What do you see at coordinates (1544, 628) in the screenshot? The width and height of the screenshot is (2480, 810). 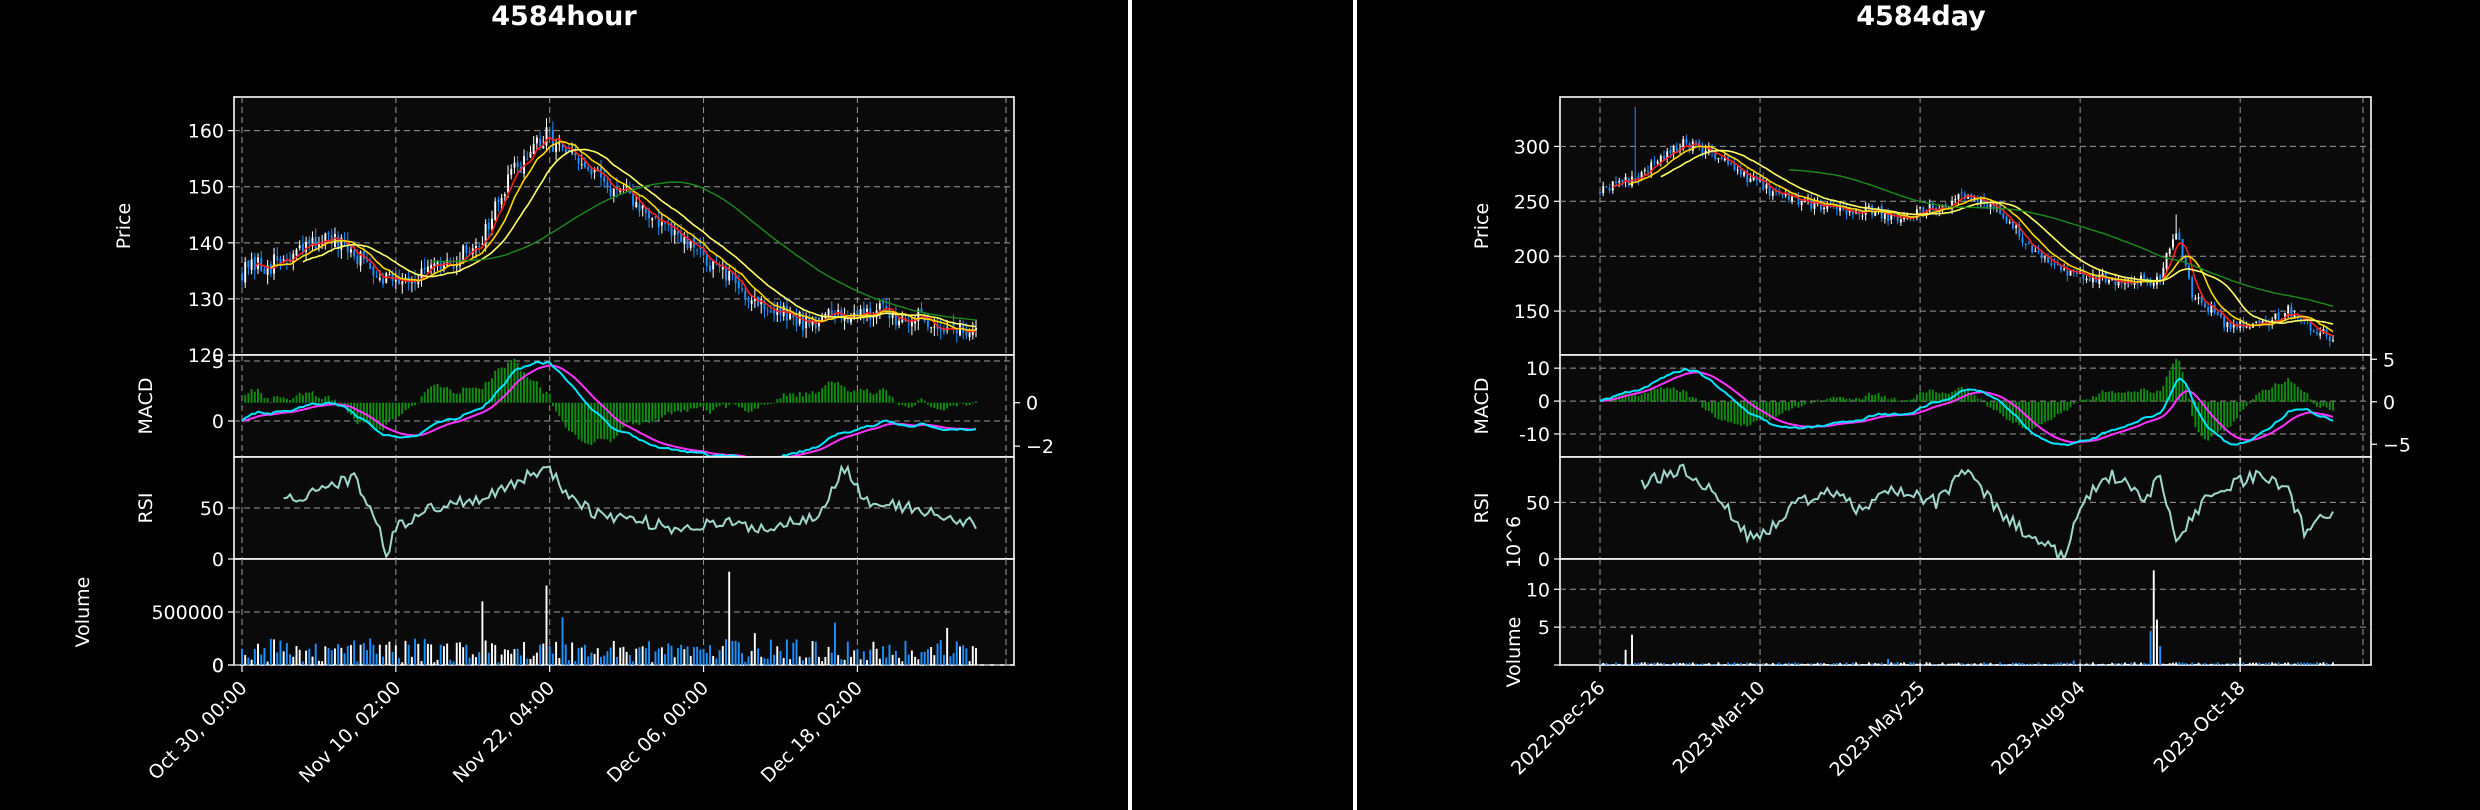 I see `volume-axis-tick-label: 5` at bounding box center [1544, 628].